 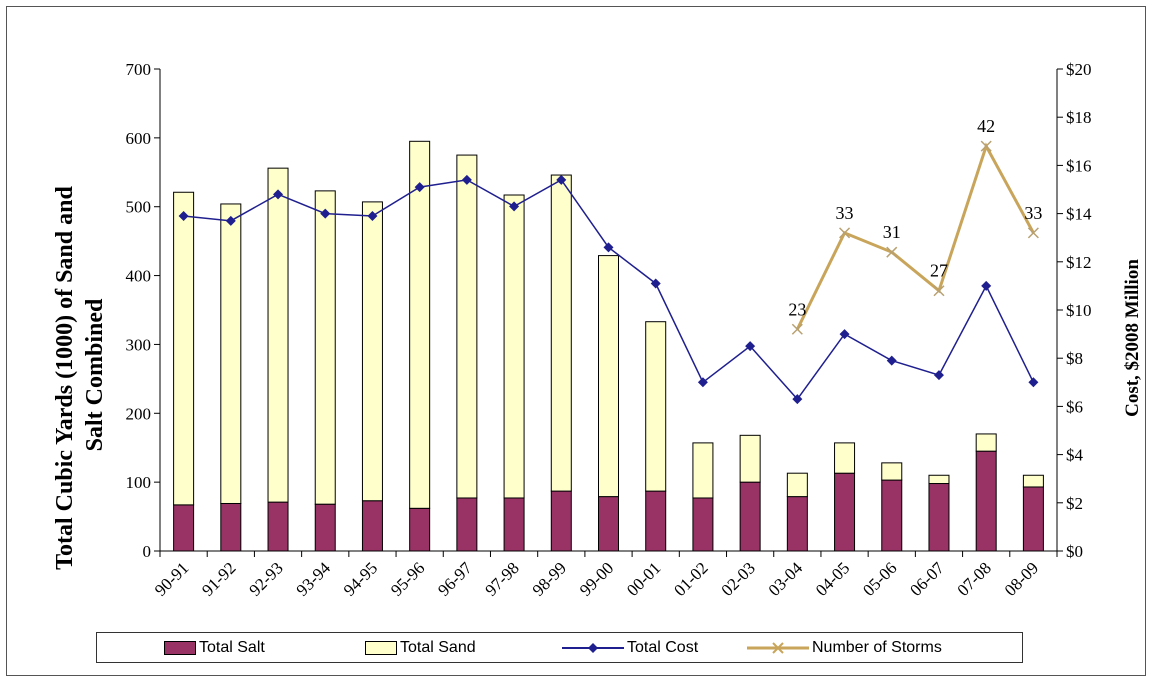 I want to click on legend-item-total-sand: Total Sand, so click(x=420, y=648).